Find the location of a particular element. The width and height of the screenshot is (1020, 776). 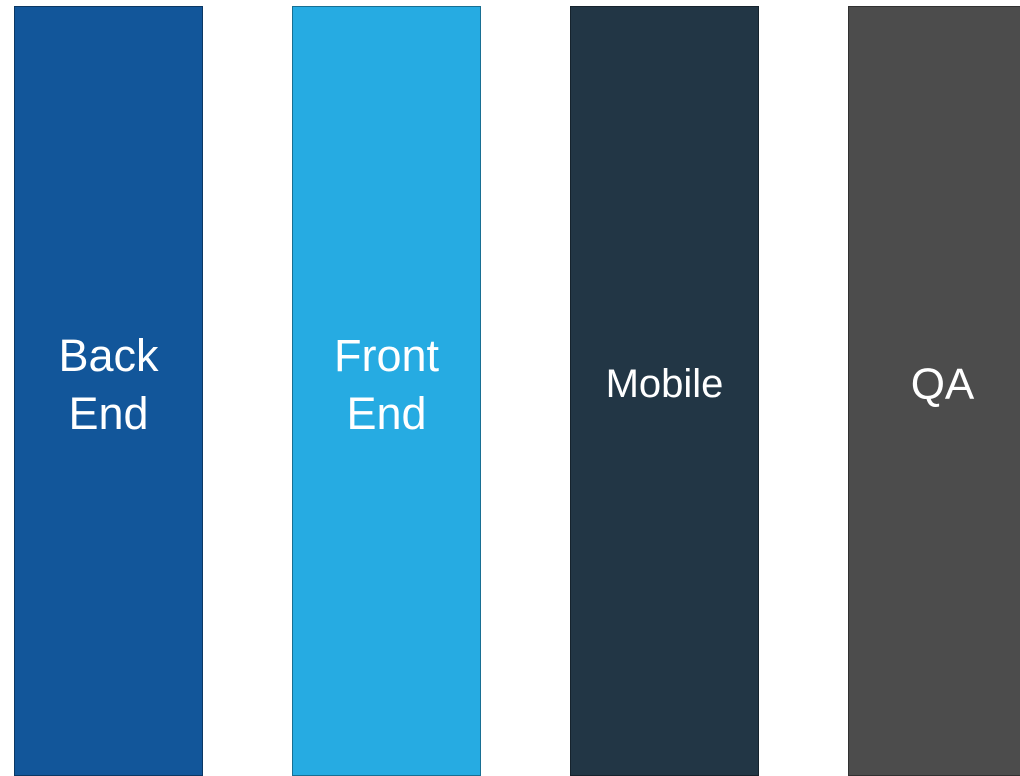

column-label: Front End is located at coordinates (386, 384).